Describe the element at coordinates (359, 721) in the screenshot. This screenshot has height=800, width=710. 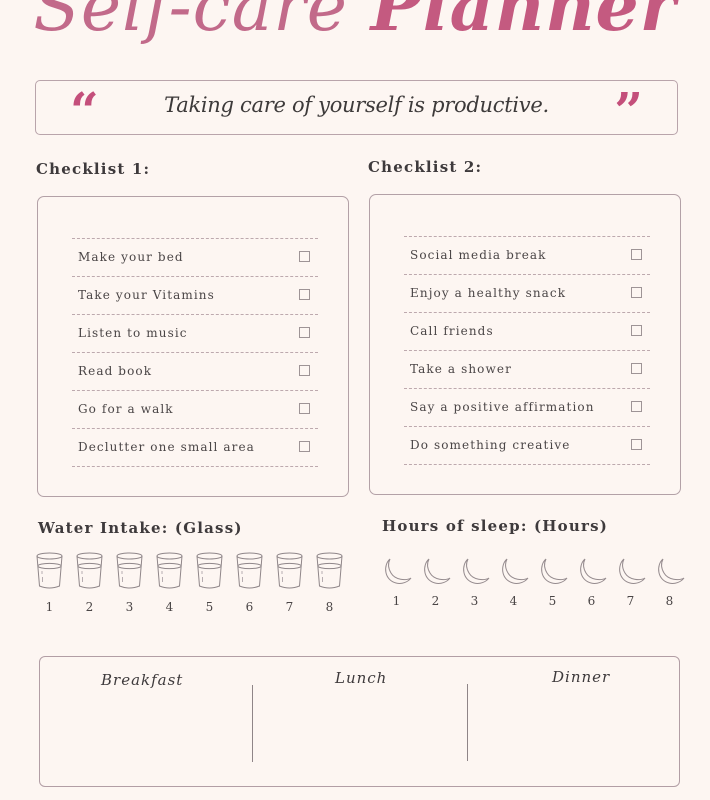
I see `meals-box: Breakfast Lunch Dinner` at that location.